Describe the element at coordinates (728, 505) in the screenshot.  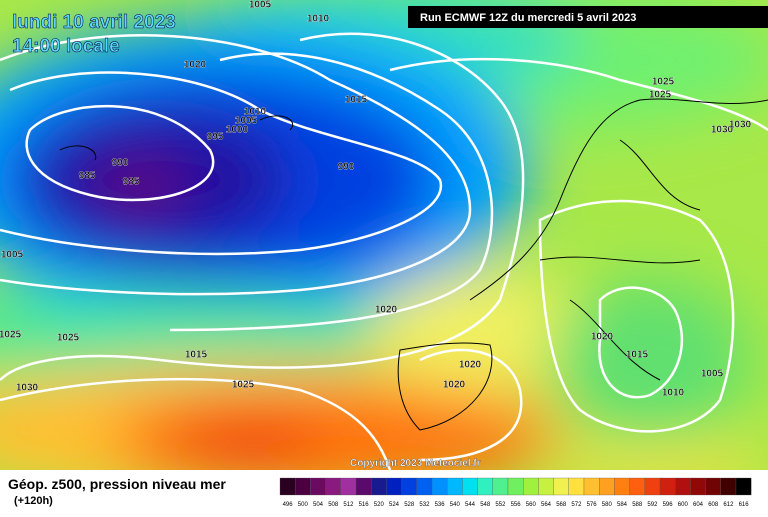
I see `colorbar-label: 612` at that location.